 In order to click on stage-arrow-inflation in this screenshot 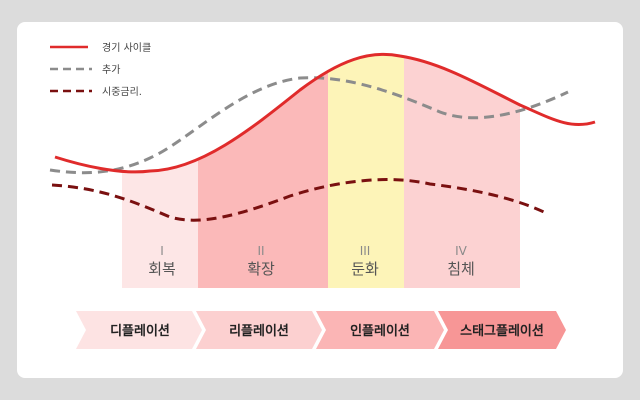, I will do `click(380, 330)`.